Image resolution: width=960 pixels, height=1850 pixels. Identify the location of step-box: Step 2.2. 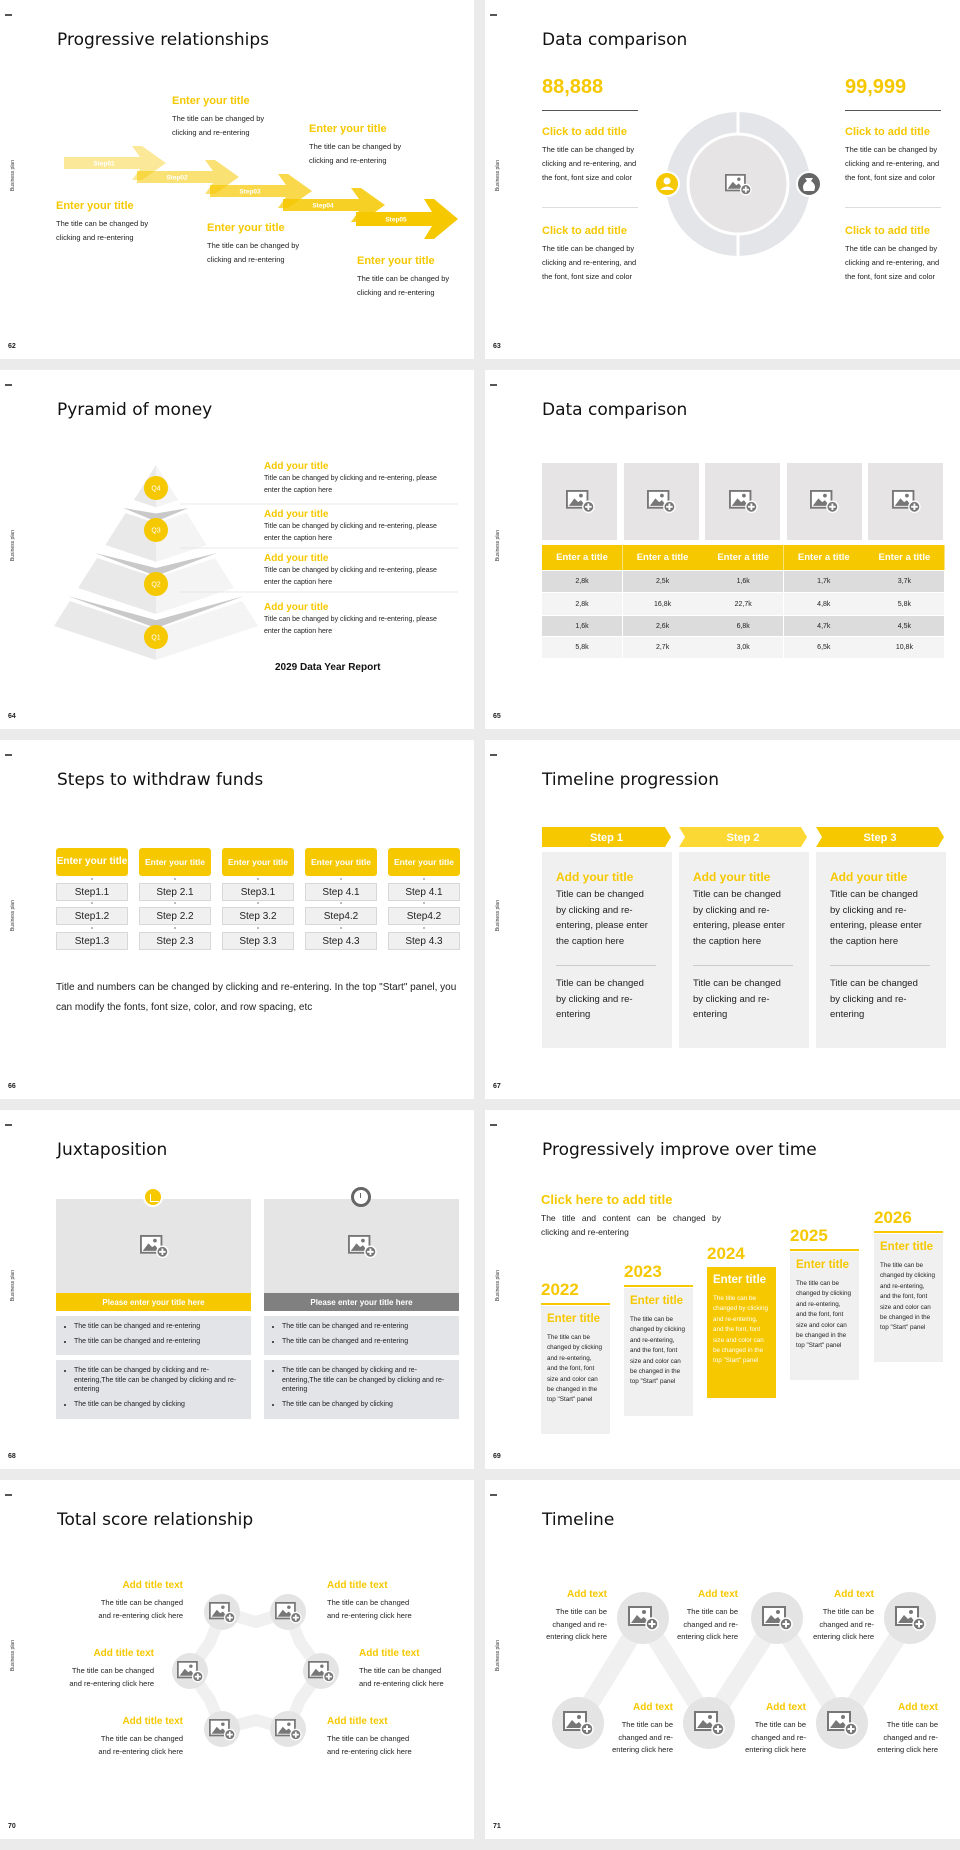
(175, 916).